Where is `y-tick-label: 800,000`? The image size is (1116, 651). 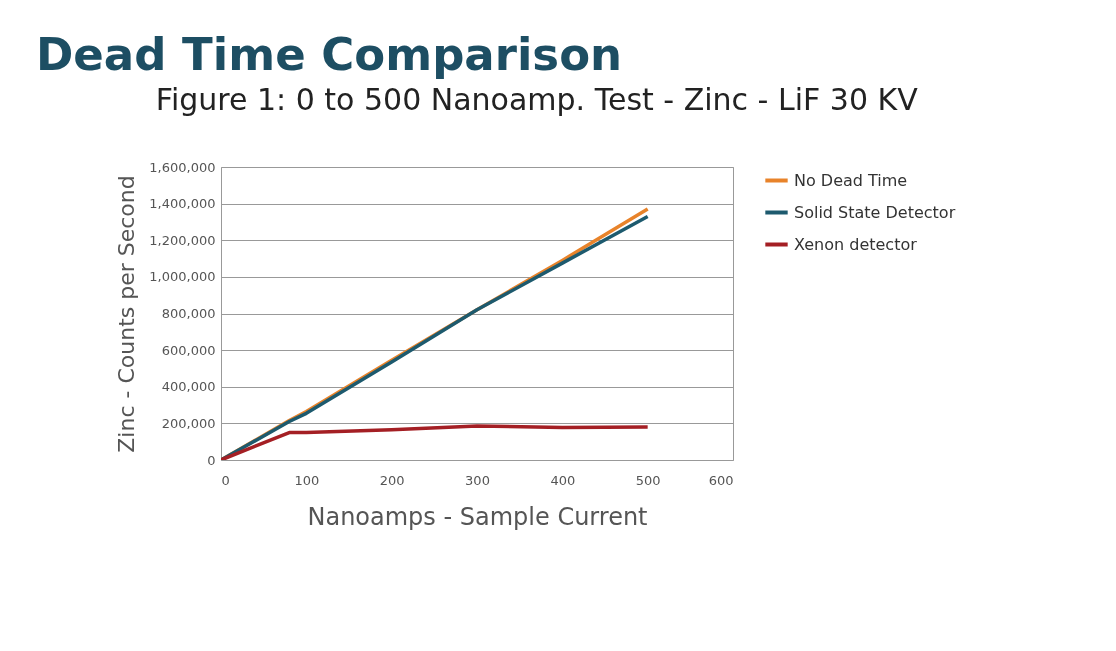
y-tick-label: 800,000 is located at coordinates (188, 313).